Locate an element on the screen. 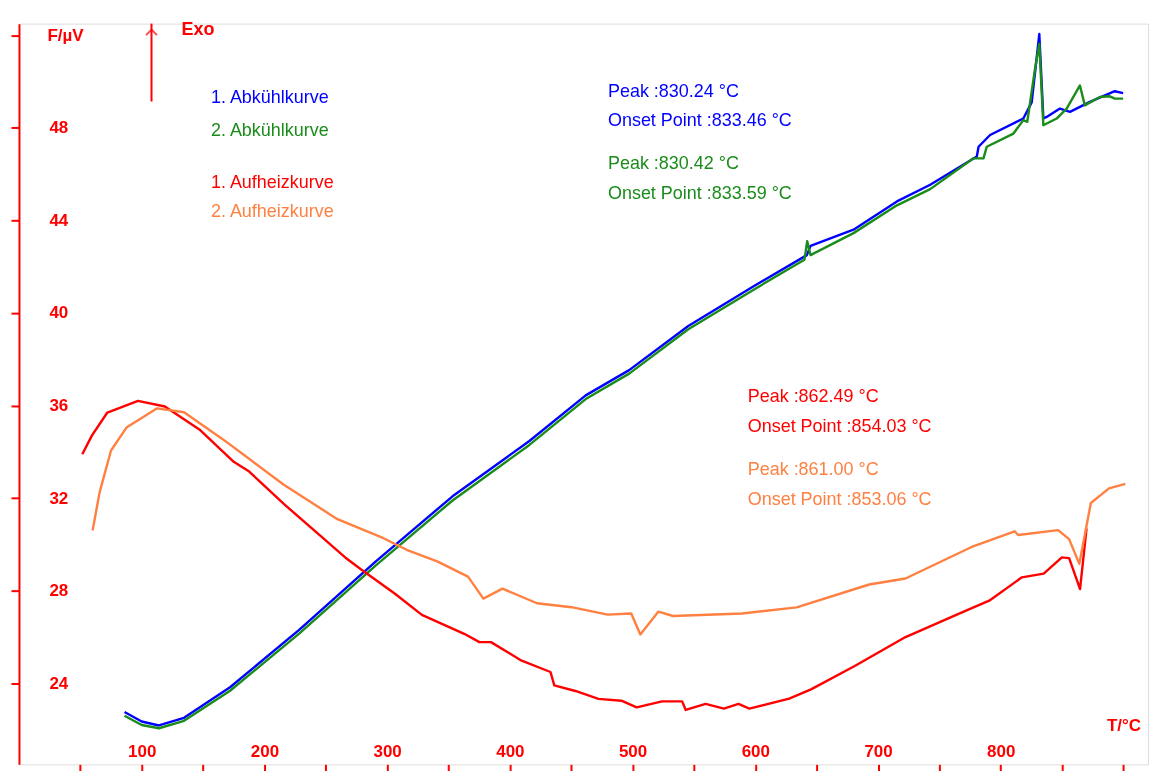  y-tick-label: 40 is located at coordinates (59, 313).